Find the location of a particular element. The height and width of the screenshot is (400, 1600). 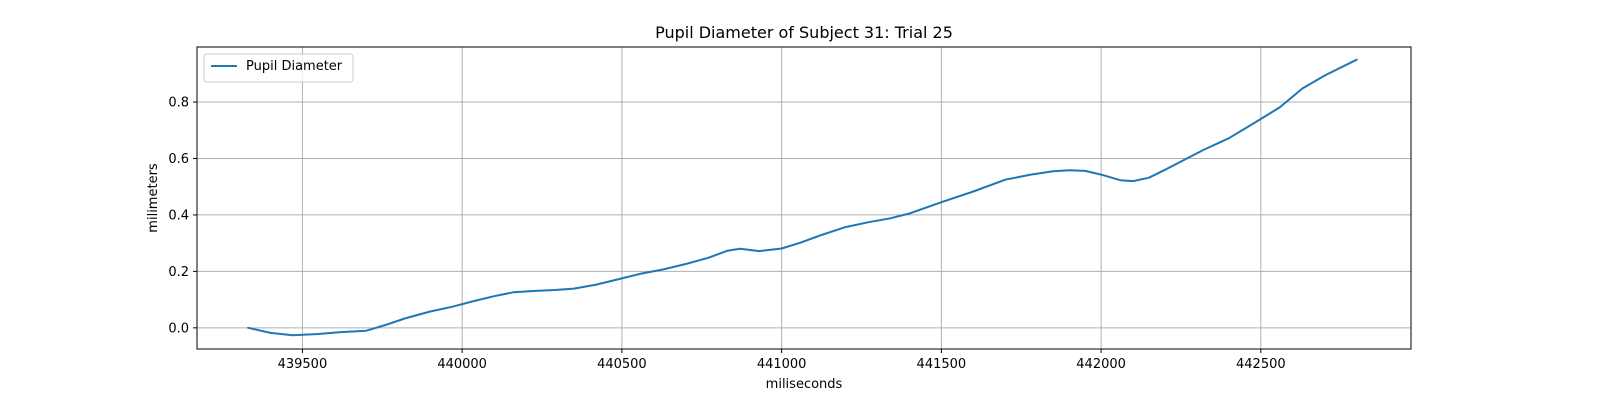

y-tick-label: 0.0 is located at coordinates (178, 328).